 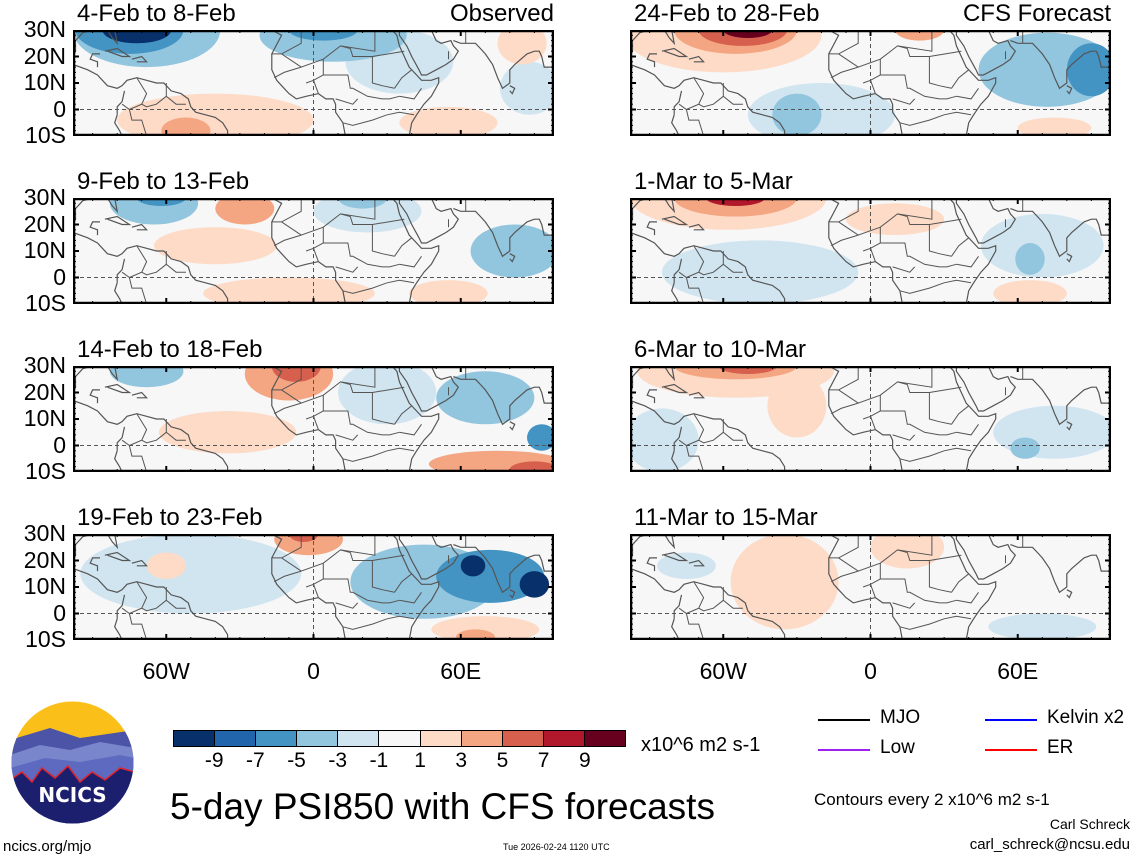 I want to click on lat-tick-label: 0, so click(x=59, y=276).